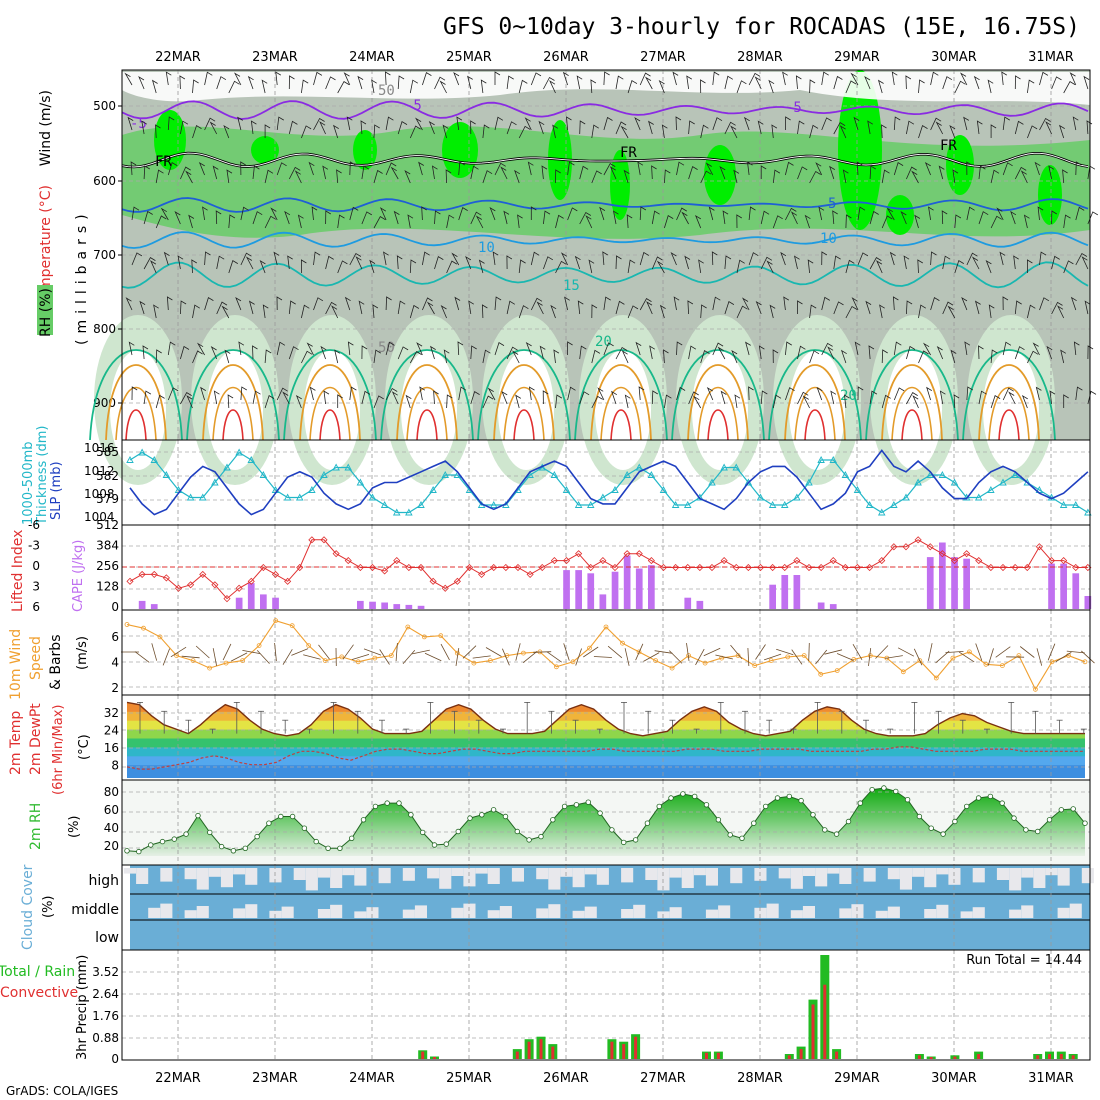 This screenshot has width=1100, height=1100. Describe the element at coordinates (104, 106) in the screenshot. I see `pressure-level-label: 500` at that location.